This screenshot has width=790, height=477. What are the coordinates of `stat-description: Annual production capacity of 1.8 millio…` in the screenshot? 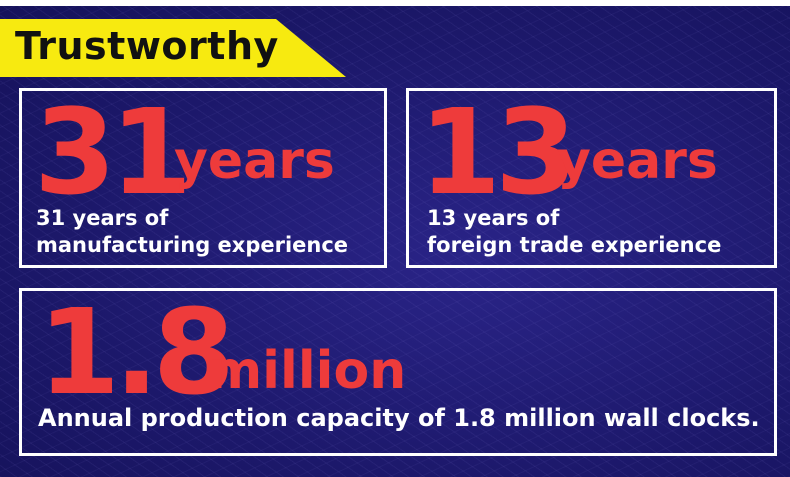 It's located at (399, 418).